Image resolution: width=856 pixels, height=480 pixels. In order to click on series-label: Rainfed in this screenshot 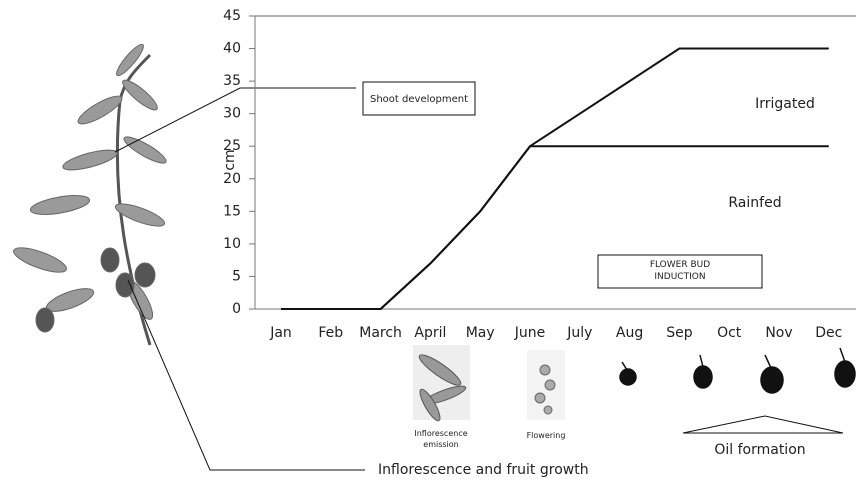, I will do `click(754, 203)`.